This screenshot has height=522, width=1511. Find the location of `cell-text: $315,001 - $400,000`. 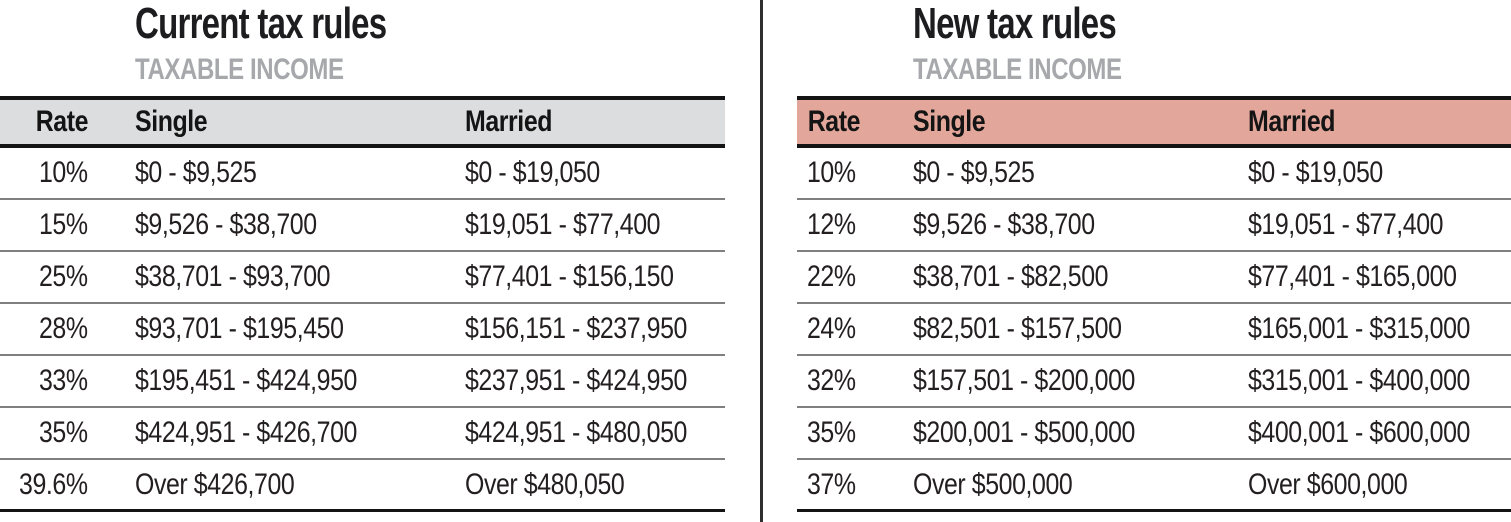

cell-text: $315,001 - $400,000 is located at coordinates (1359, 380).